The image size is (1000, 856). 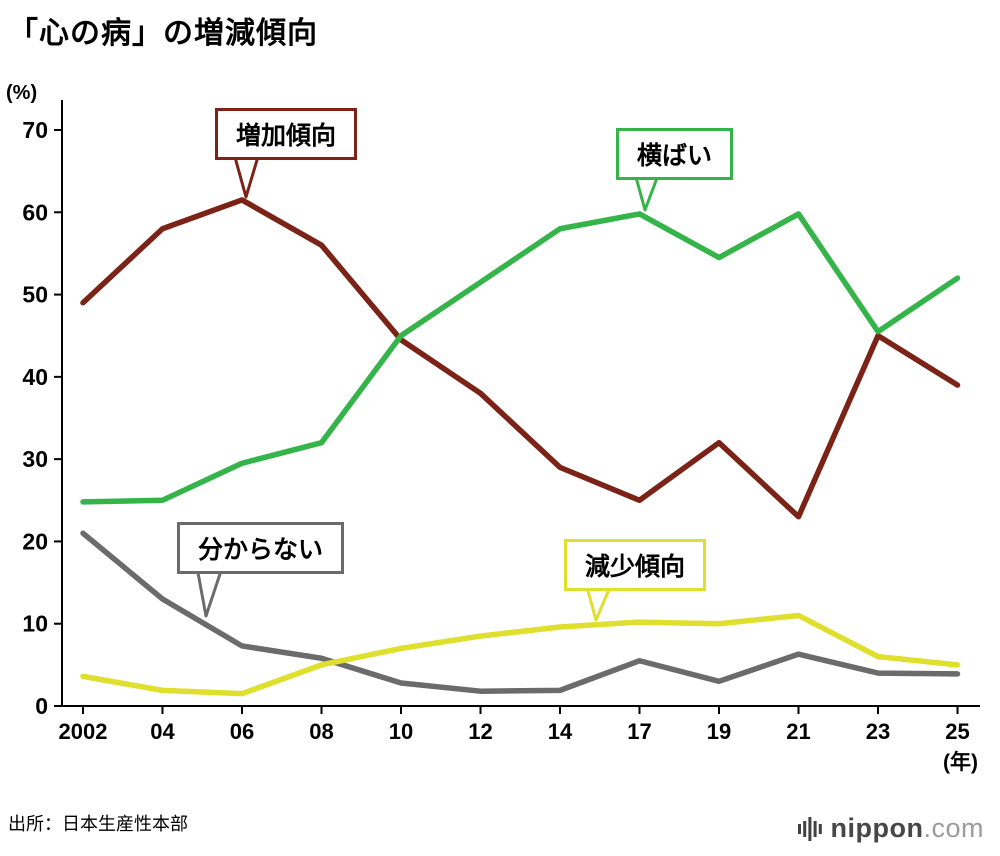 I want to click on y-tick-label: 30, so click(x=35, y=459).